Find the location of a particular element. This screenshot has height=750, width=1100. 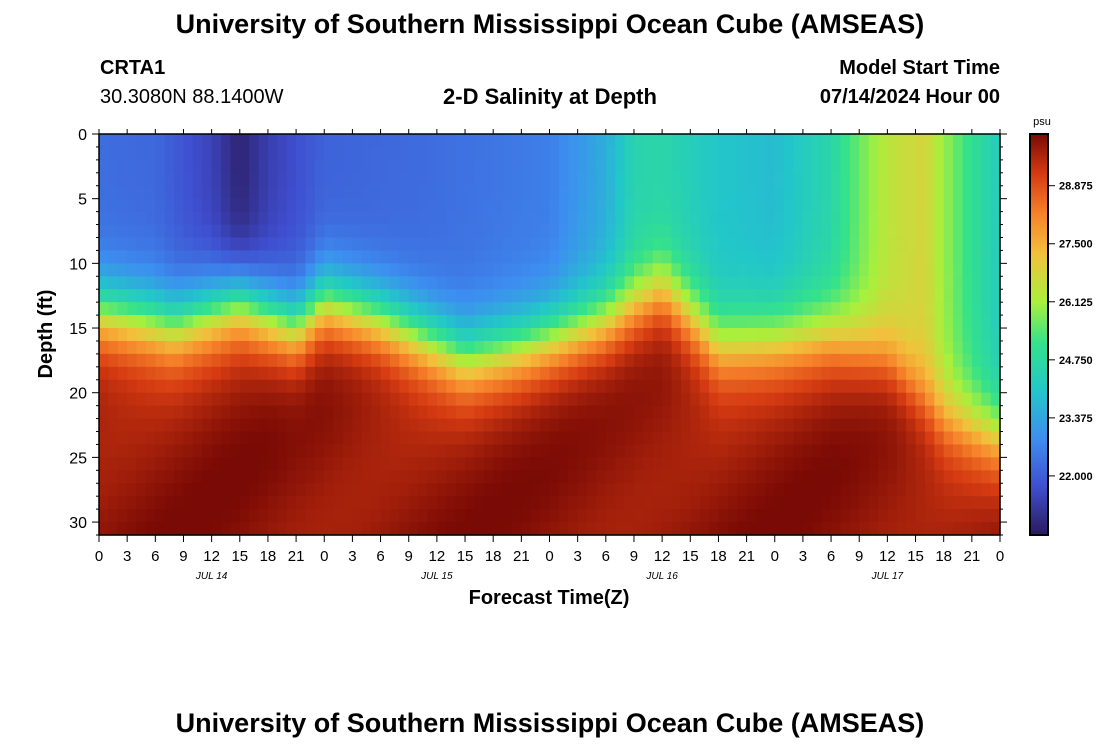

x-tick-label: 6 is located at coordinates (831, 556).